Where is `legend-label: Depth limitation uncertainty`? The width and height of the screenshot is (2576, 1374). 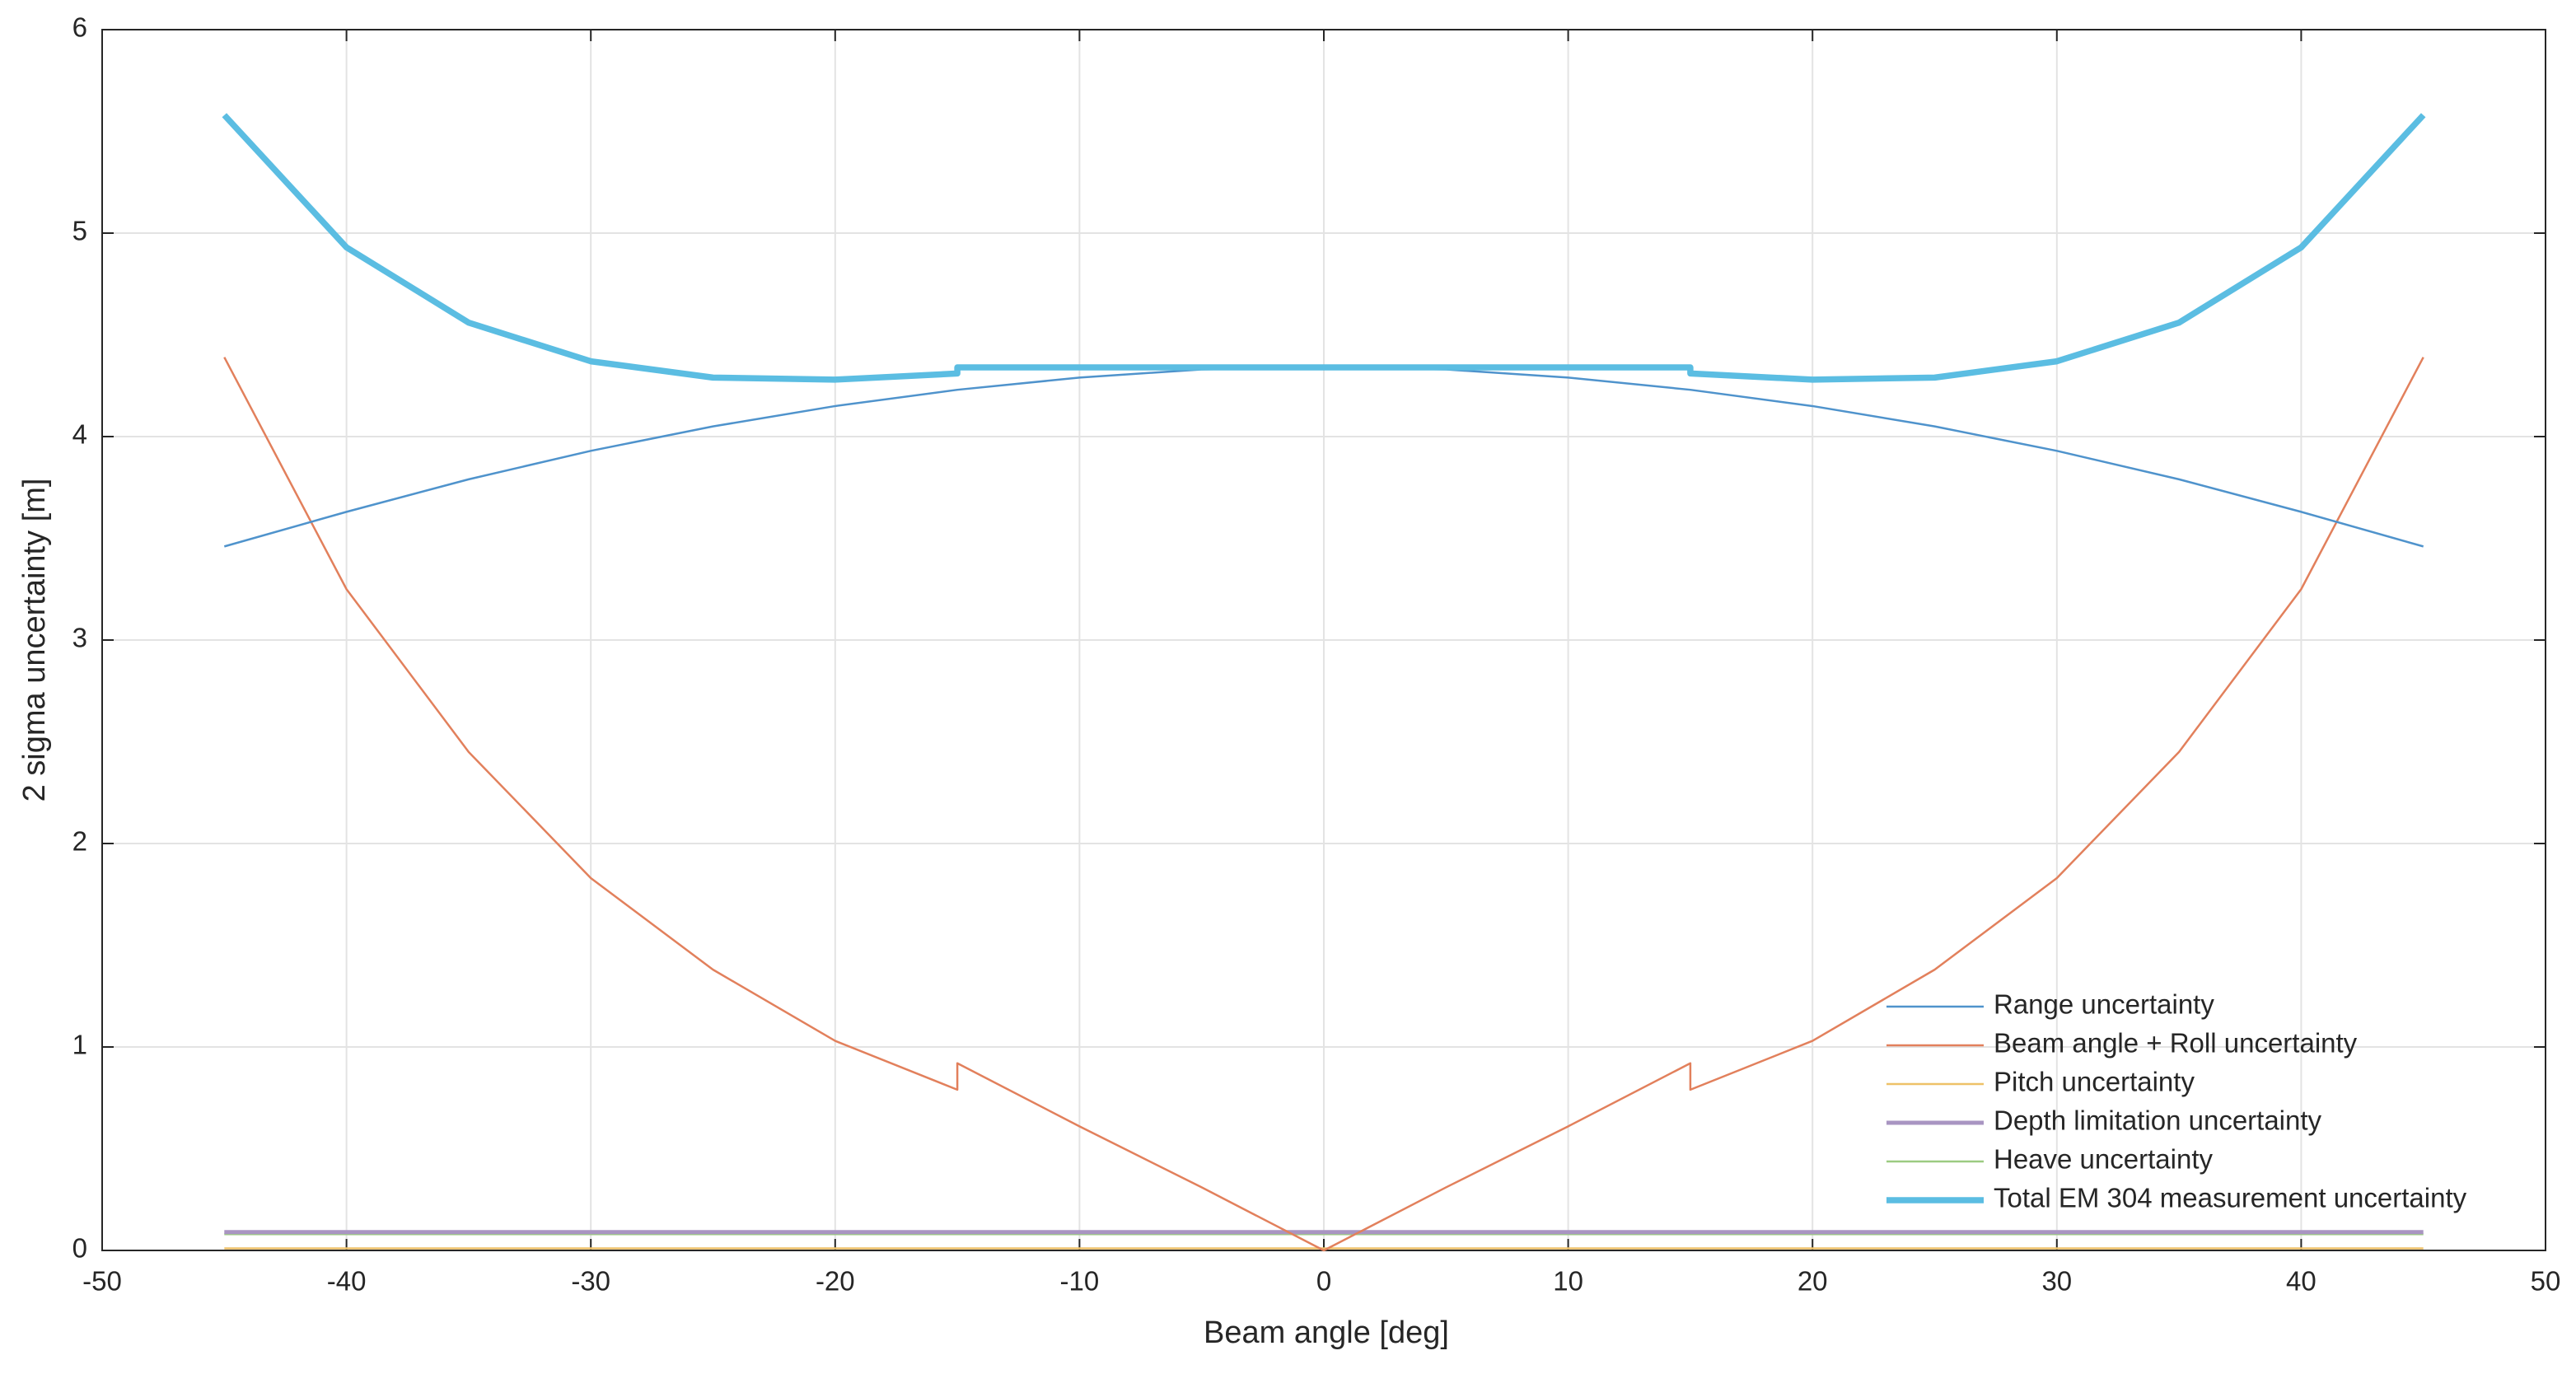 legend-label: Depth limitation uncertainty is located at coordinates (2158, 1120).